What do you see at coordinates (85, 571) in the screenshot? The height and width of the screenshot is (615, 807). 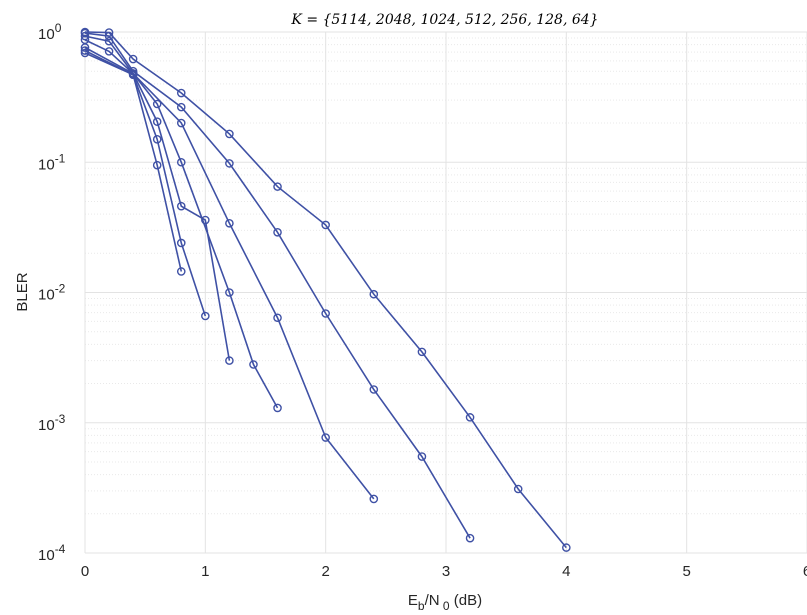 I see `x-tick-label: 0` at bounding box center [85, 571].